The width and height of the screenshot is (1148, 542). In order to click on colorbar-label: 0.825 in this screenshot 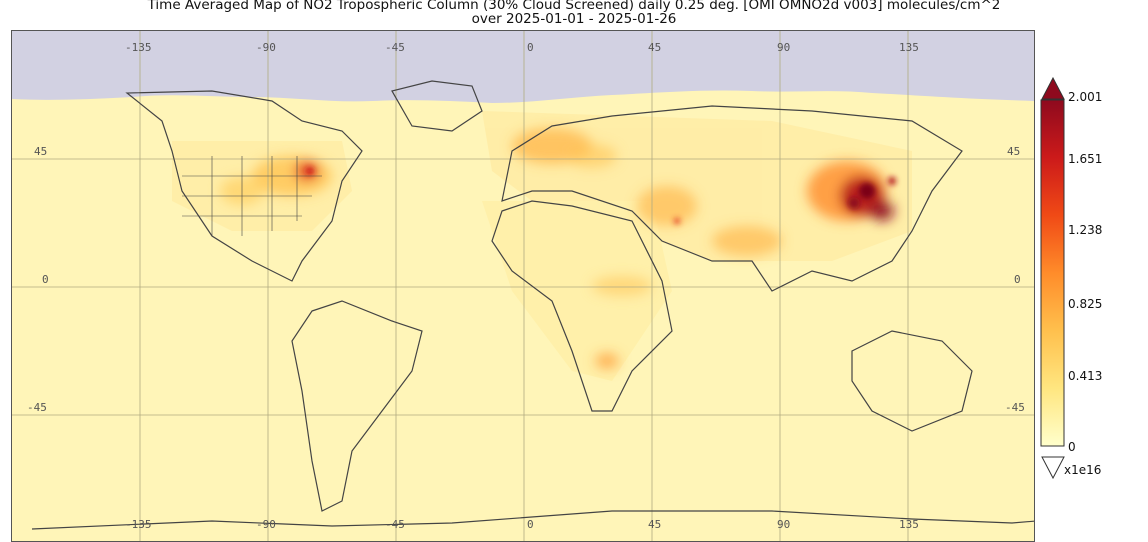, I will do `click(1085, 304)`.